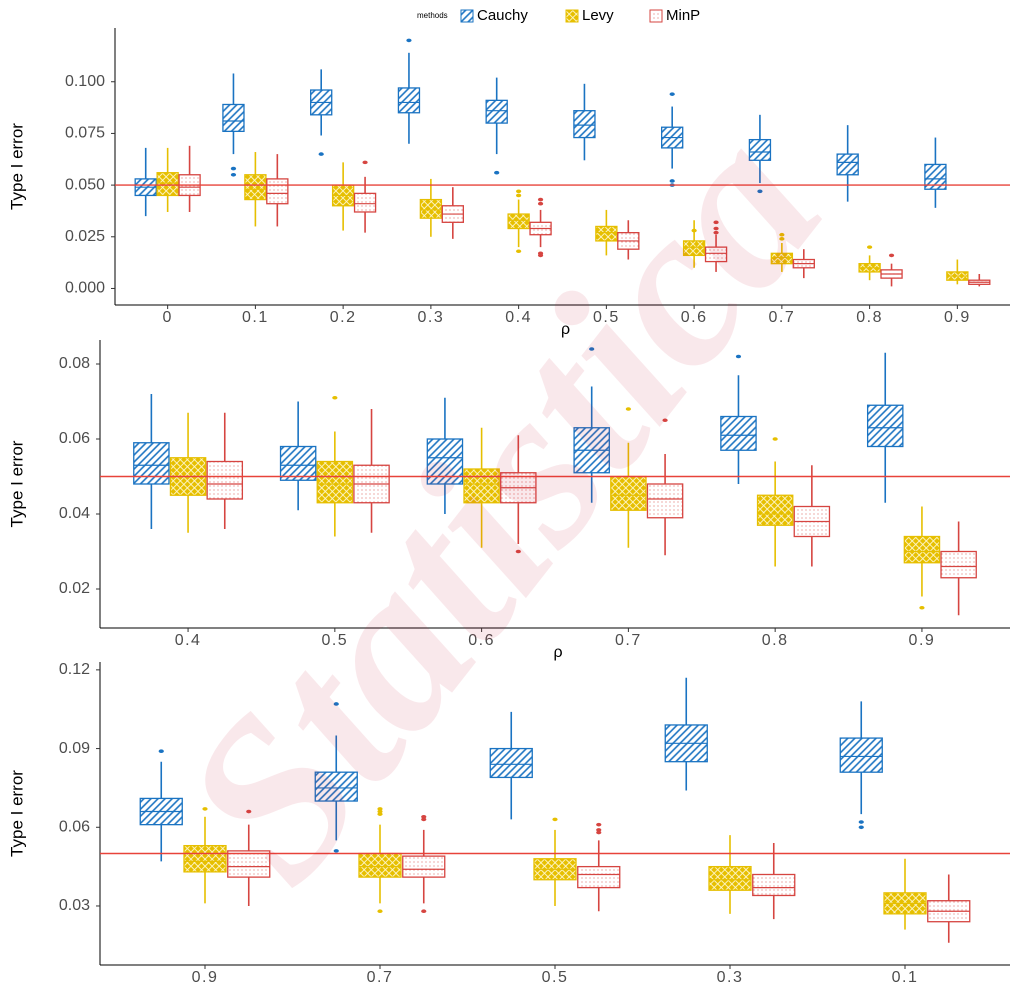 The width and height of the screenshot is (1011, 982). Describe the element at coordinates (557, 652) in the screenshot. I see `x-axis-title: ρ` at that location.